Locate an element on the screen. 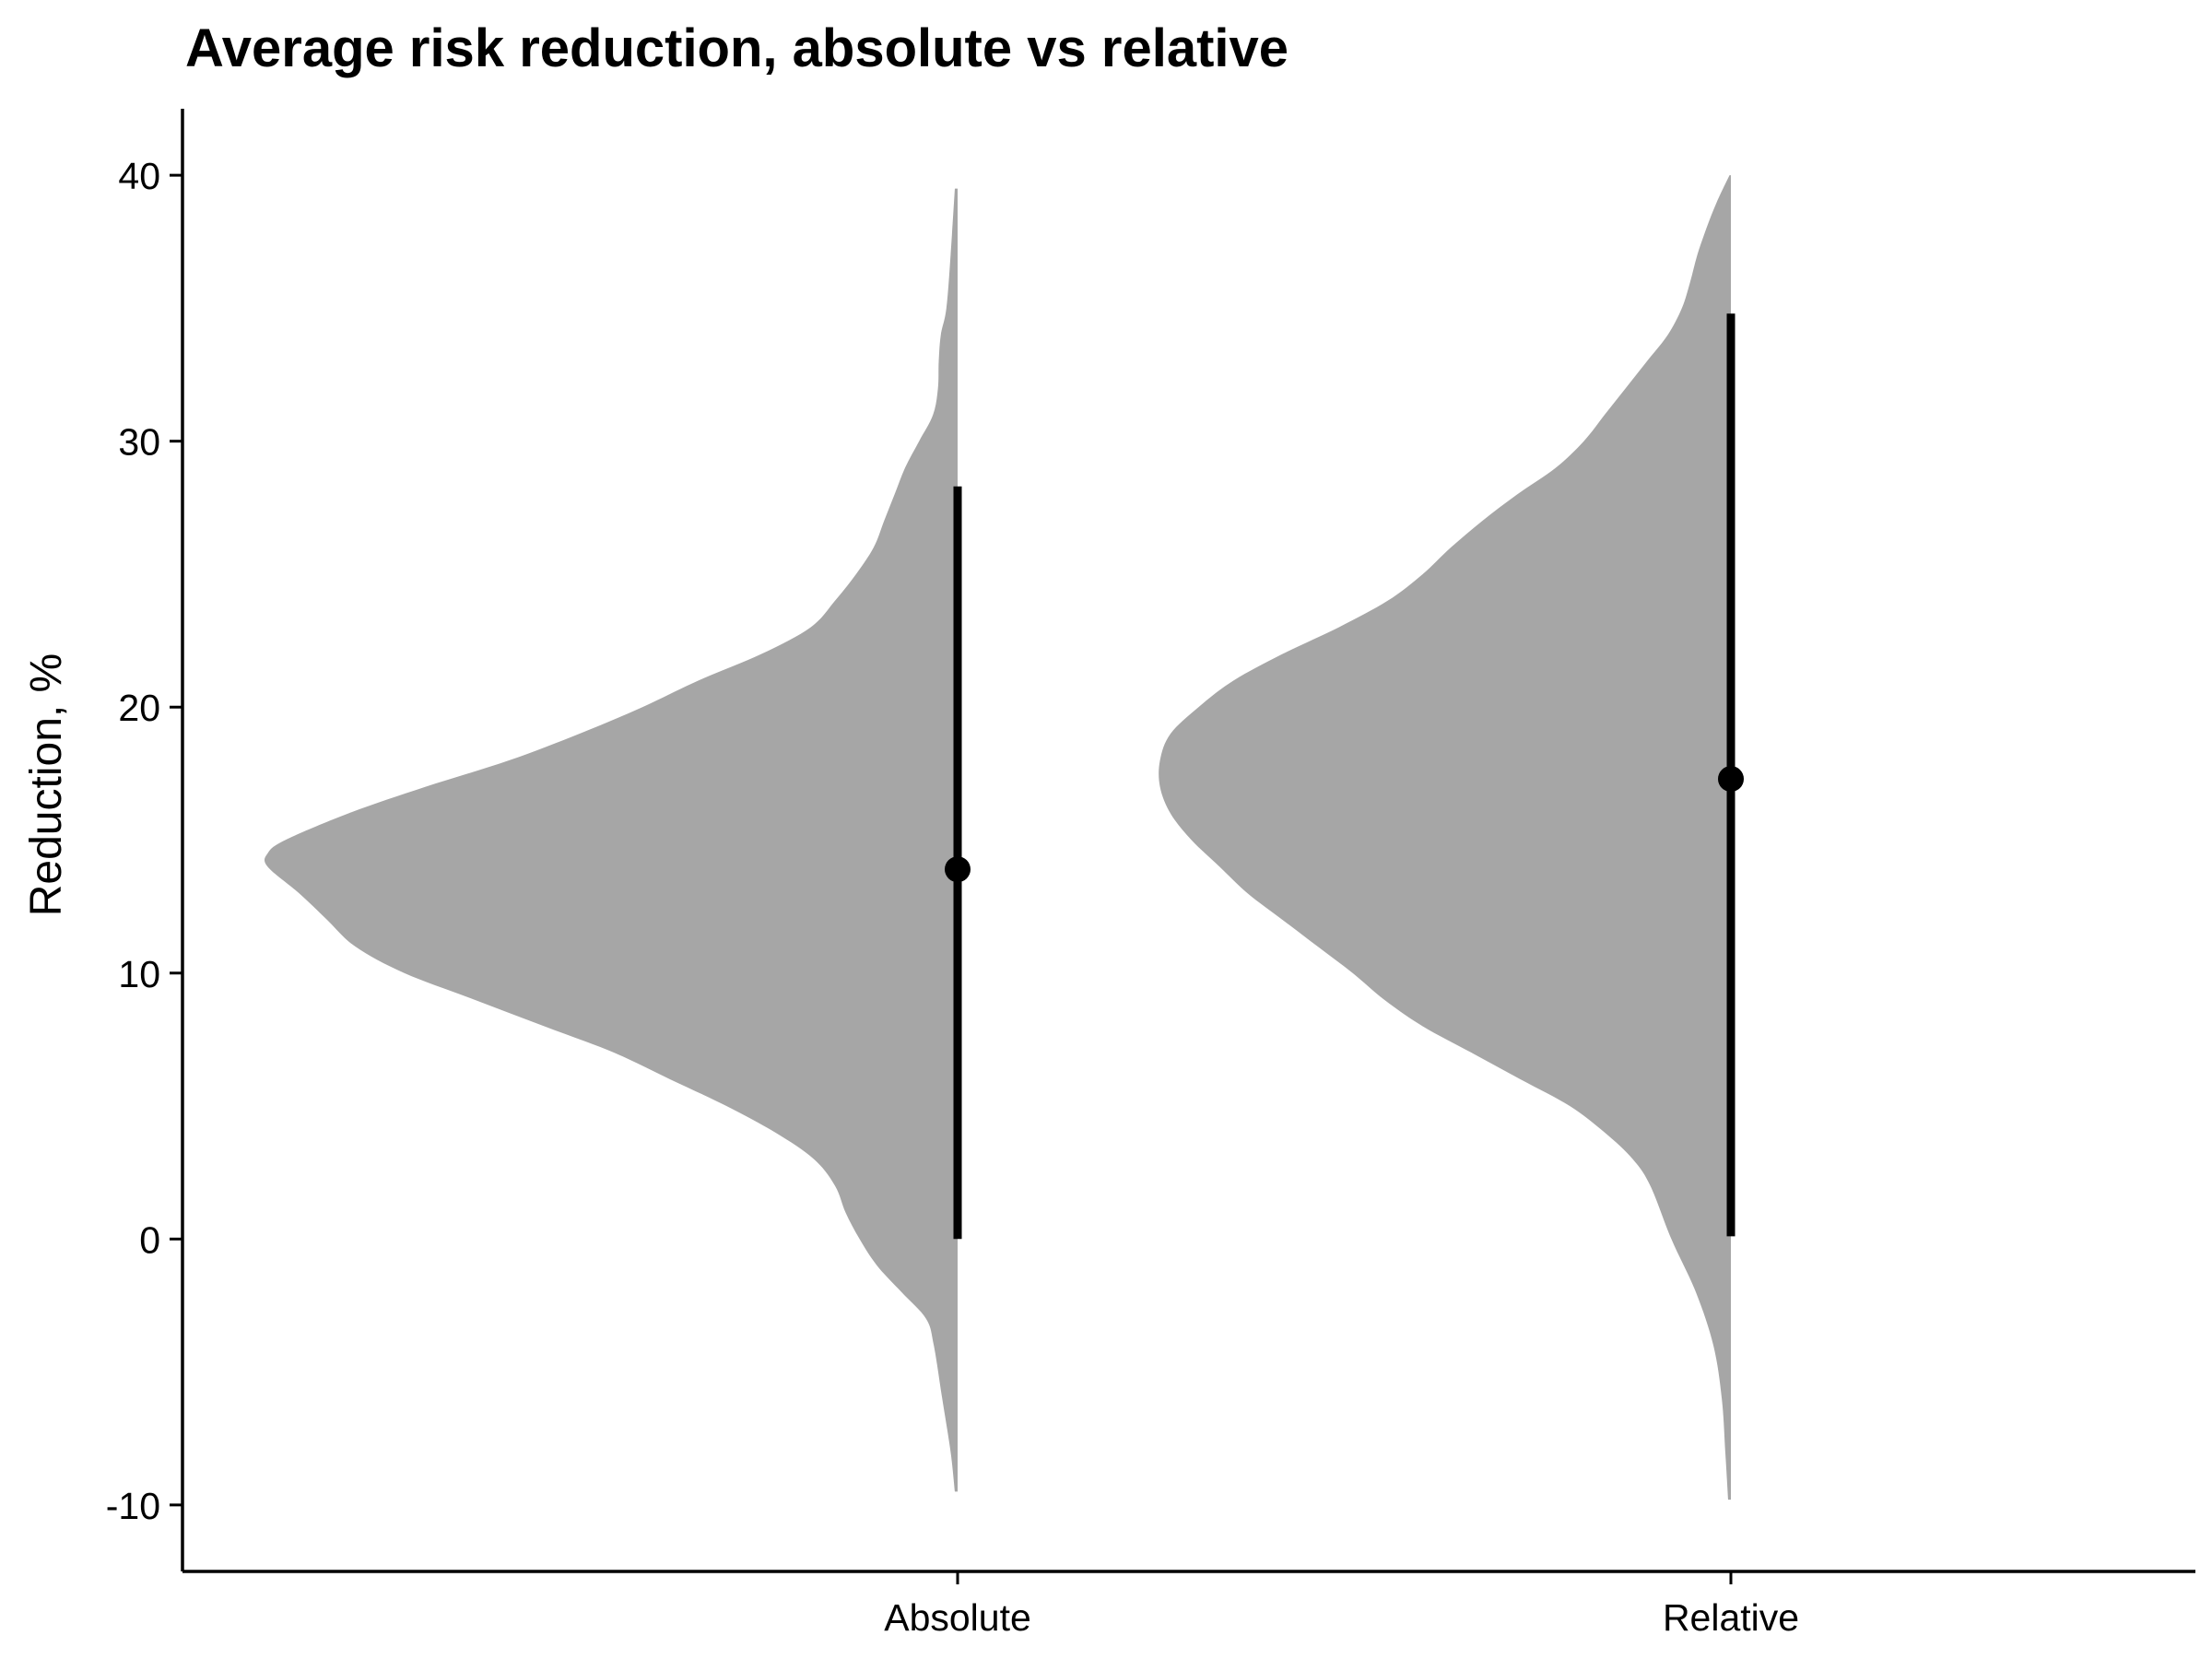 This screenshot has width=2212, height=1659. y-tick-label: 30 is located at coordinates (139, 442).